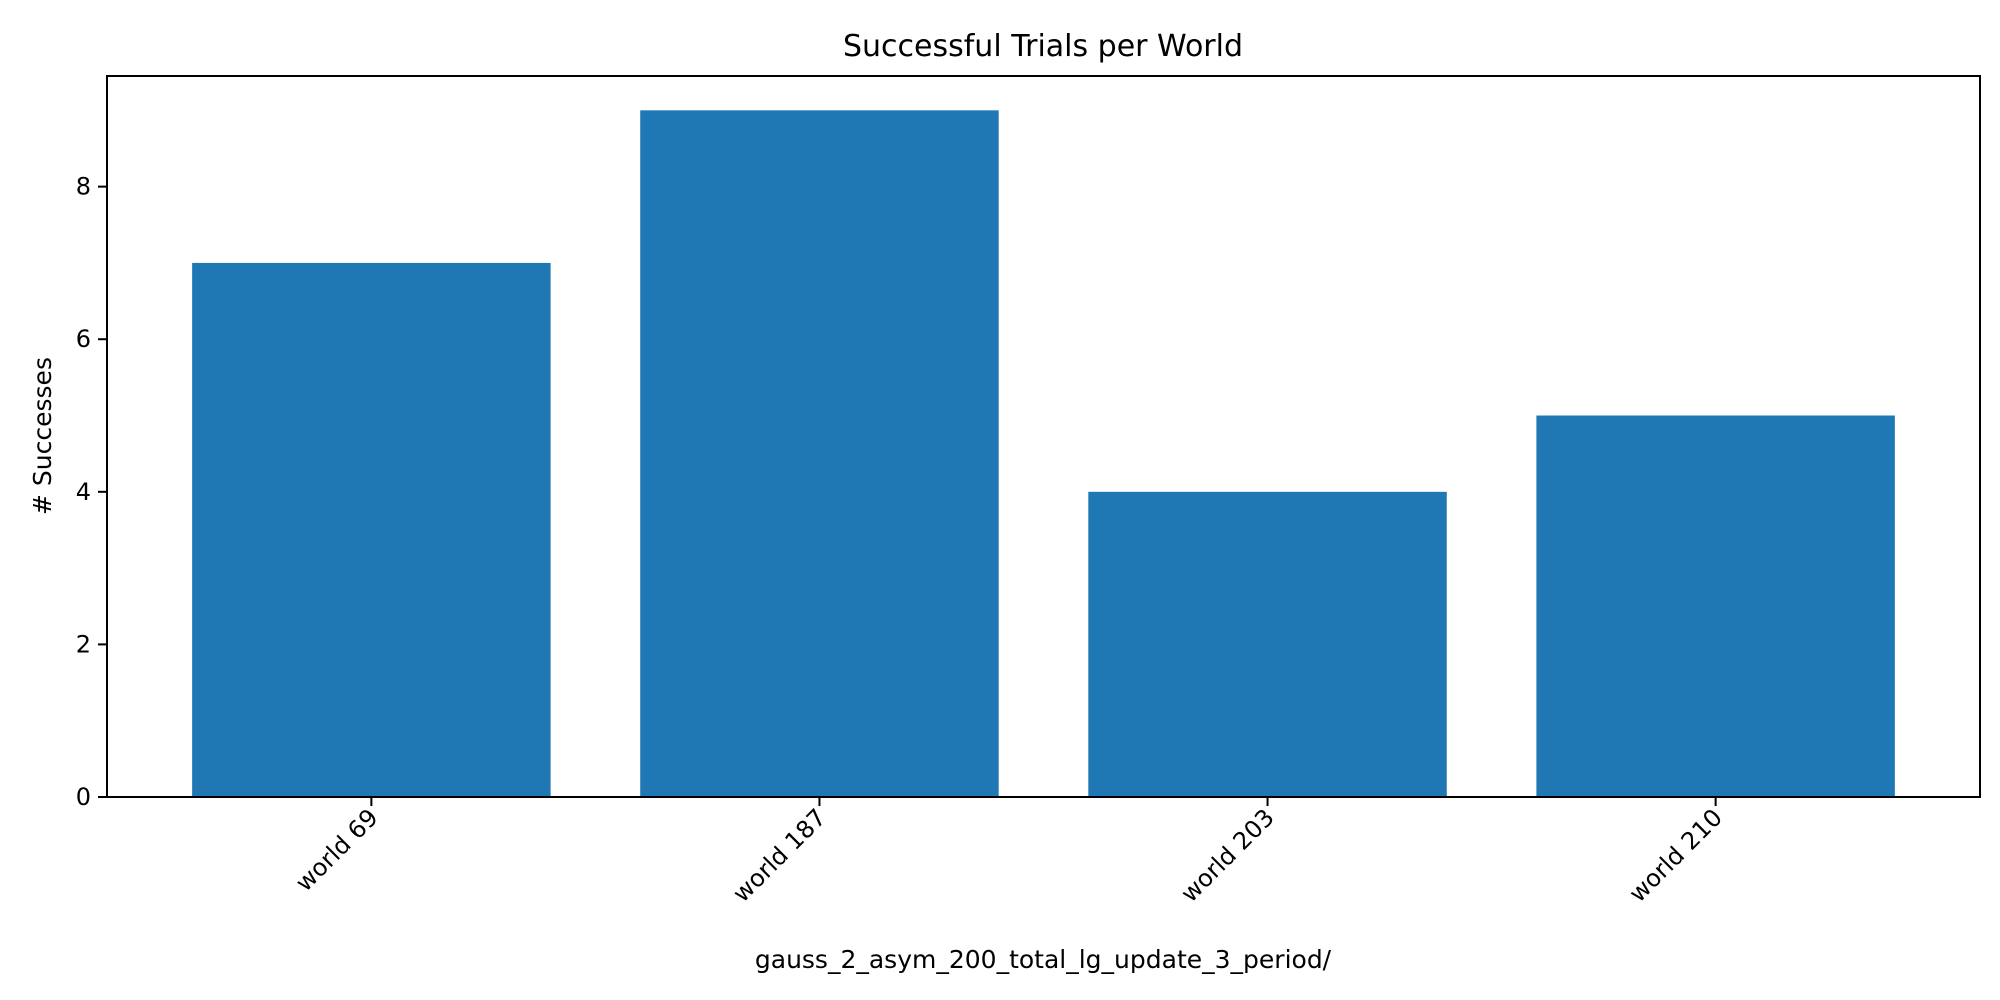 This screenshot has width=2000, height=1000. I want to click on y-axis-label: # Successes, so click(42, 436).